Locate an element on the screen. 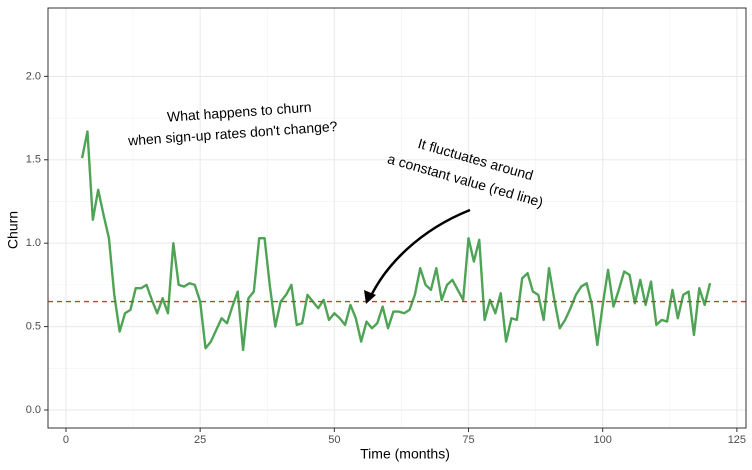 Image resolution: width=752 pixels, height=470 pixels. y-tick-label: 2.0 is located at coordinates (33, 76).